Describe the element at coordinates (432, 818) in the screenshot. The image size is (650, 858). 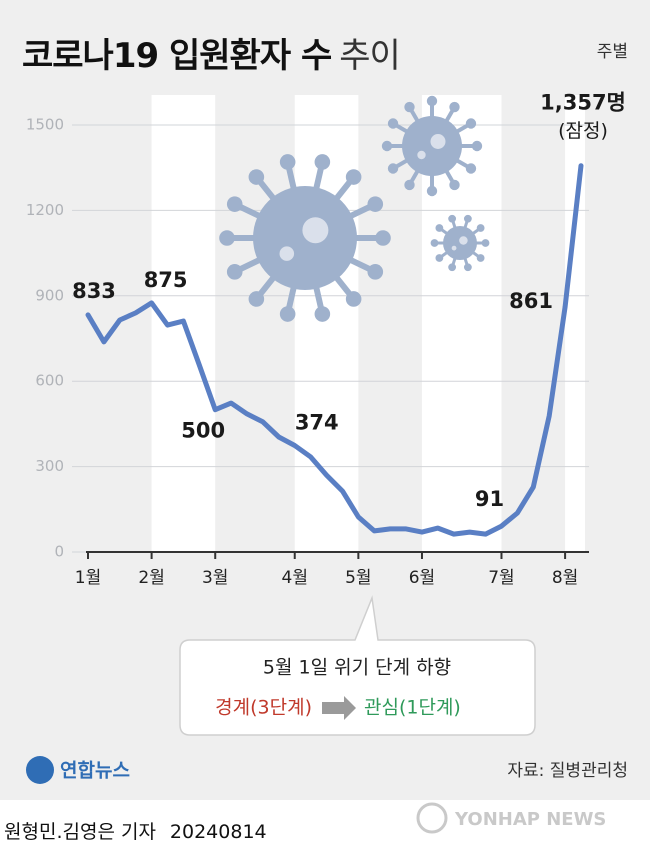
I see `watermark-mark` at that location.